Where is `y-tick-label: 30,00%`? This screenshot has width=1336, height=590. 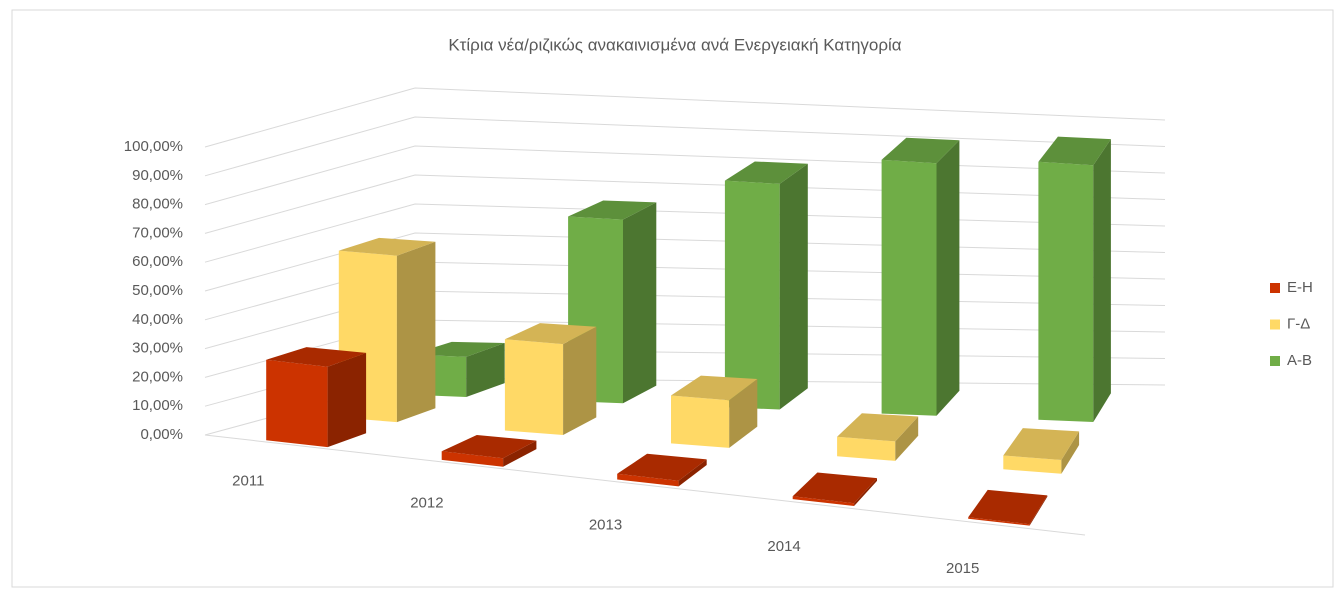
y-tick-label: 30,00% is located at coordinates (157, 348).